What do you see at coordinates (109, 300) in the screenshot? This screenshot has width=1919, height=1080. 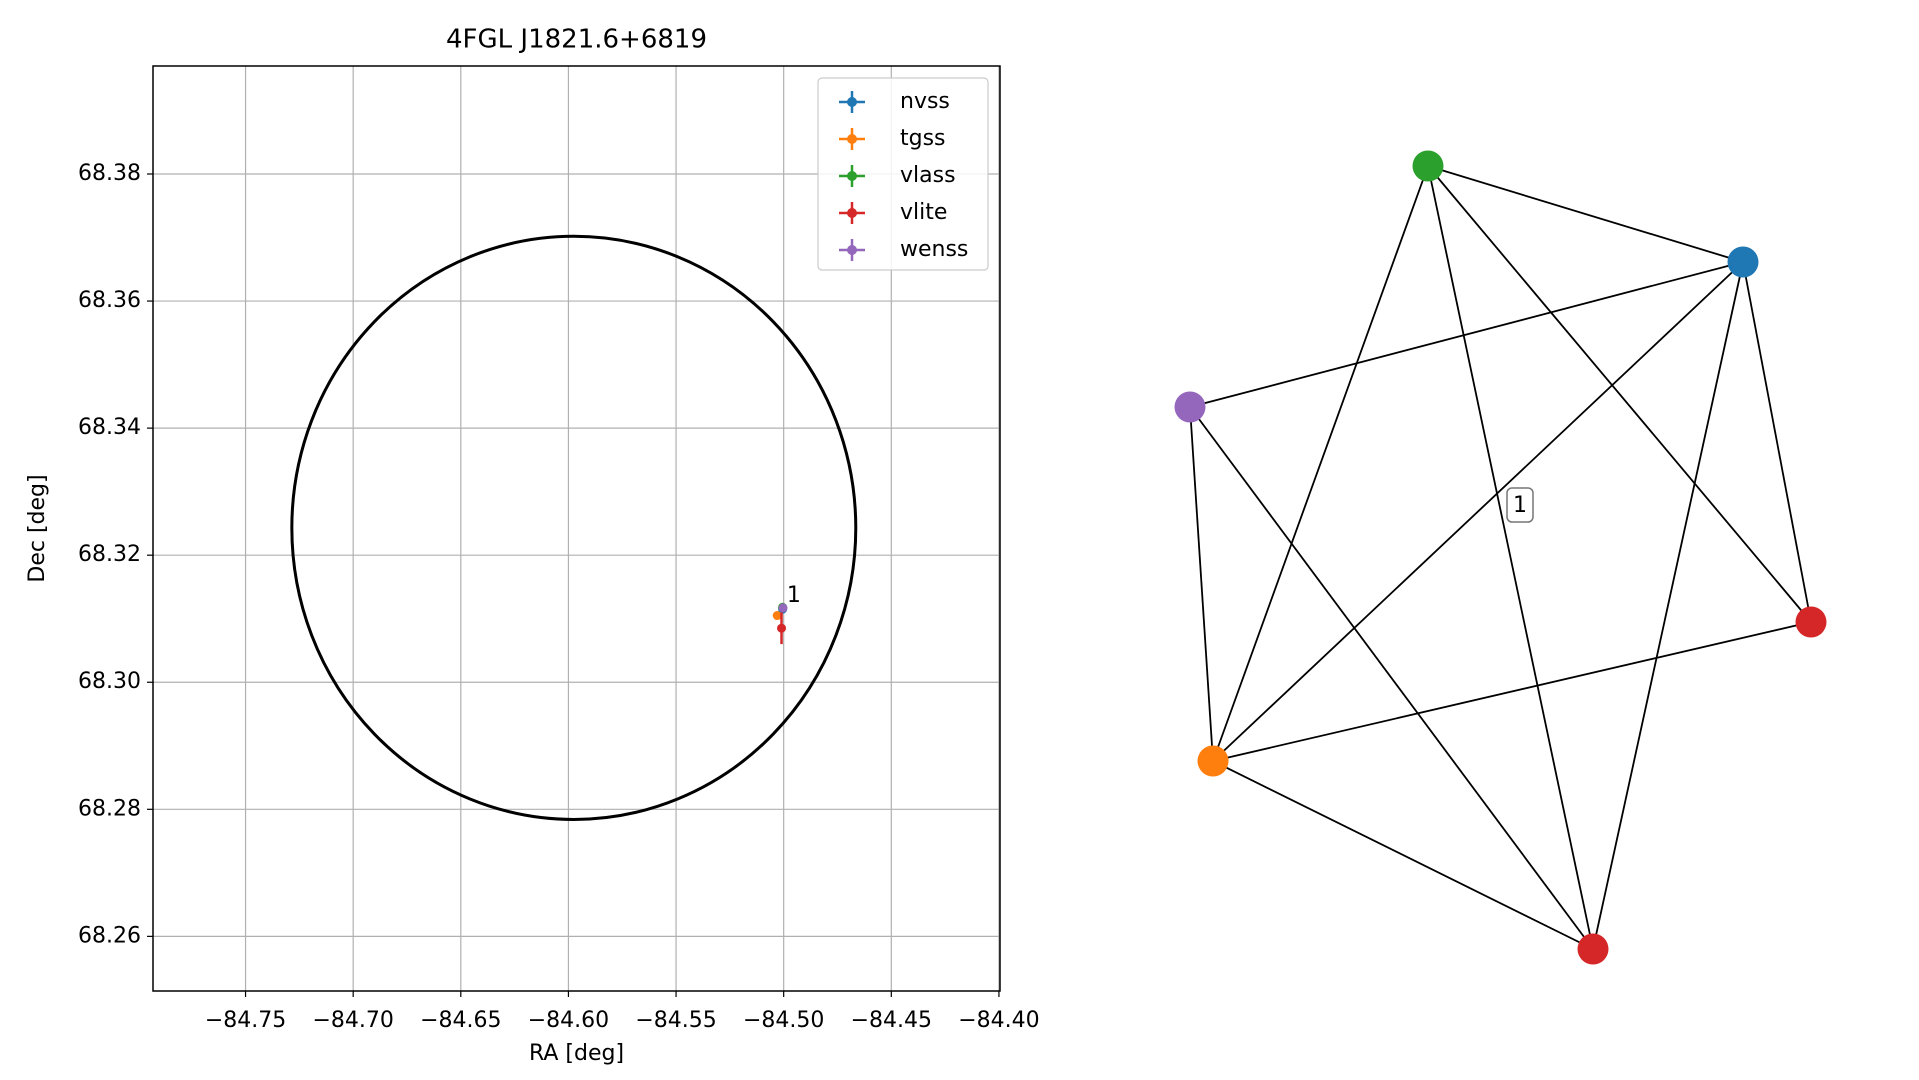 I see `y-tick-label: 68.36` at bounding box center [109, 300].